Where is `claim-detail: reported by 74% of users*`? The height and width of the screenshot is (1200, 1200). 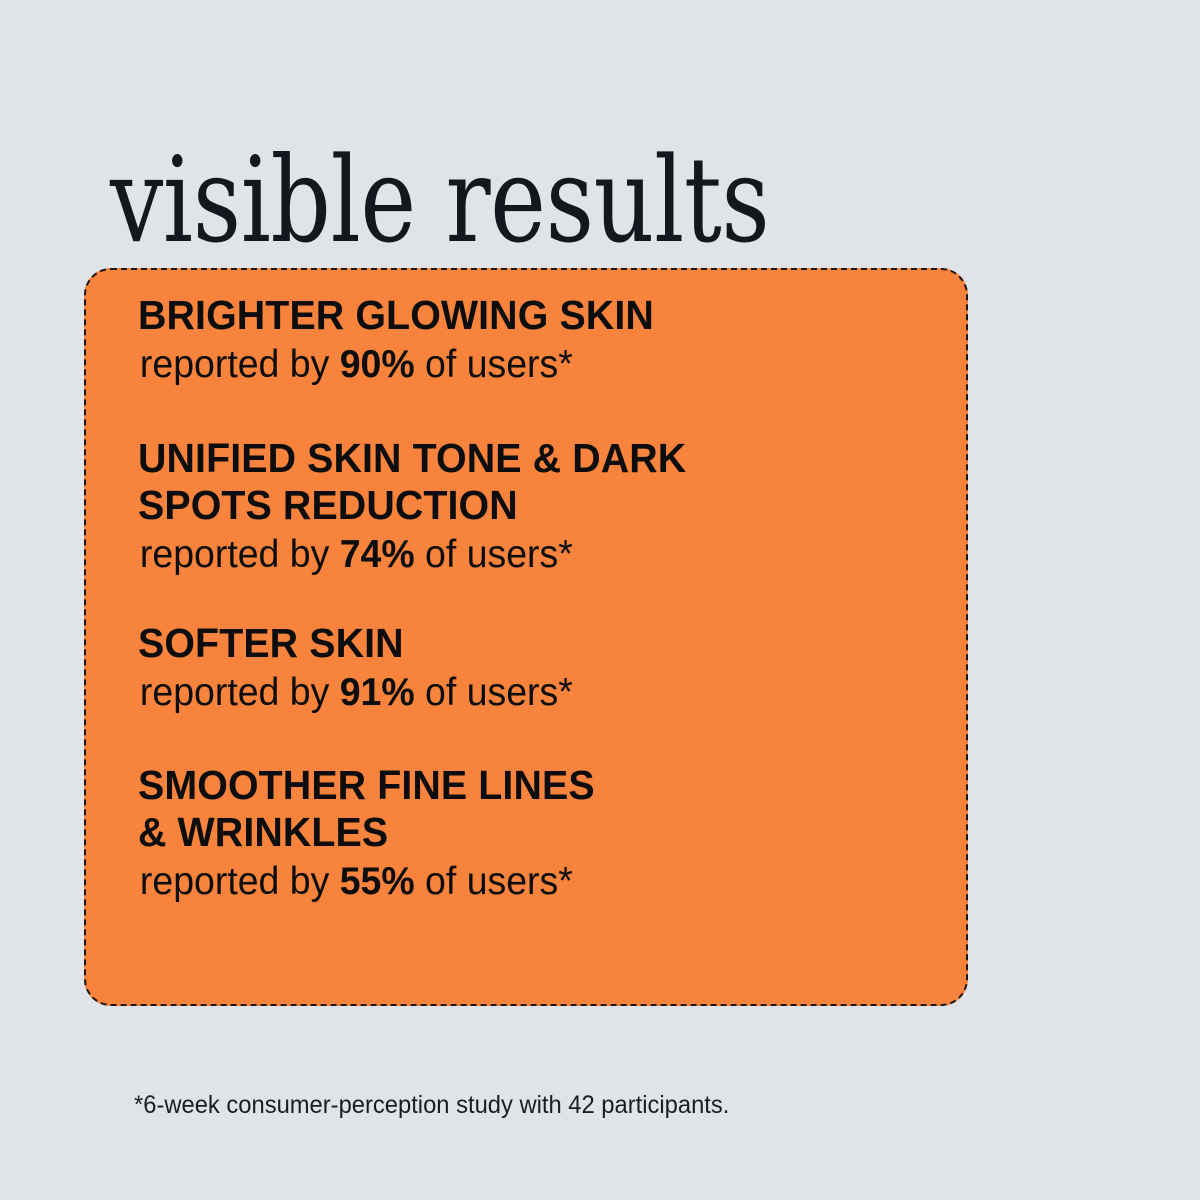 claim-detail: reported by 74% of users* is located at coordinates (524, 555).